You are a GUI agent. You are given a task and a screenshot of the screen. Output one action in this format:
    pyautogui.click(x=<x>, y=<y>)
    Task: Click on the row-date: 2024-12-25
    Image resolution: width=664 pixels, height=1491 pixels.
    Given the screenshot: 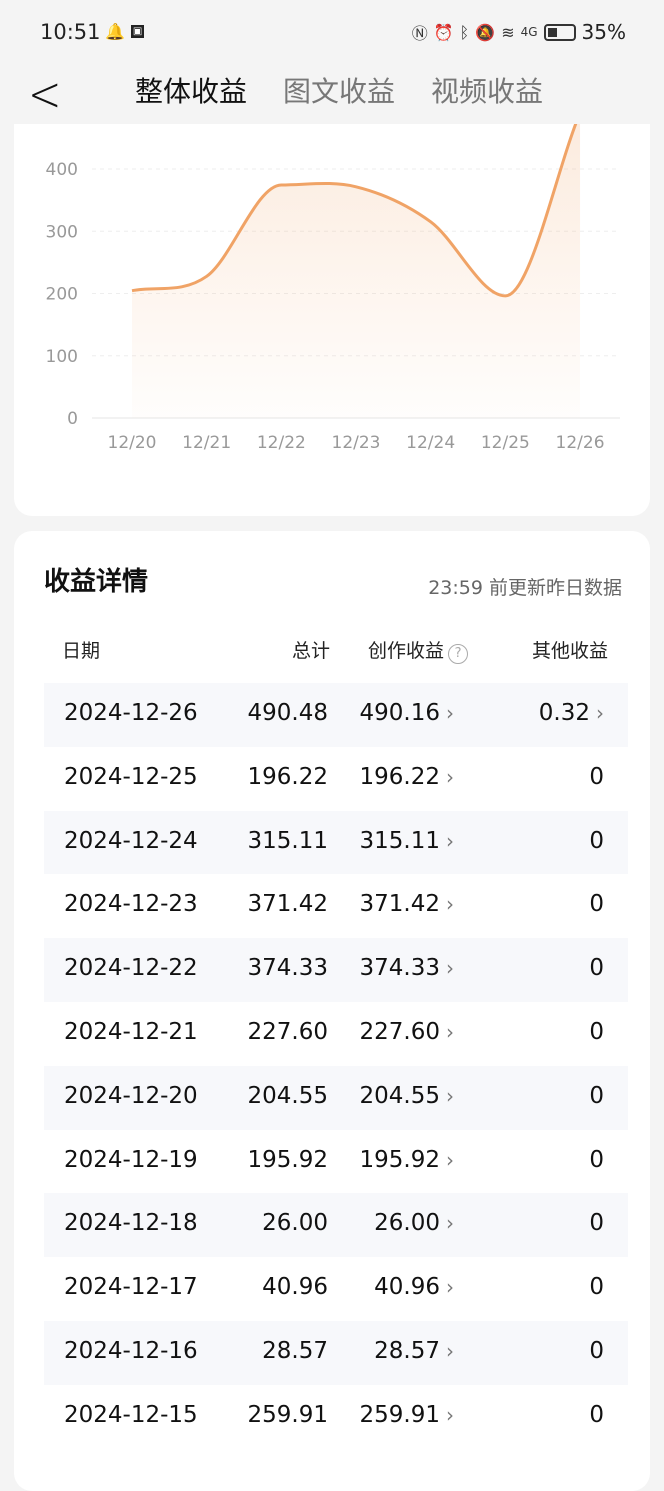 What is the action you would take?
    pyautogui.click(x=131, y=776)
    